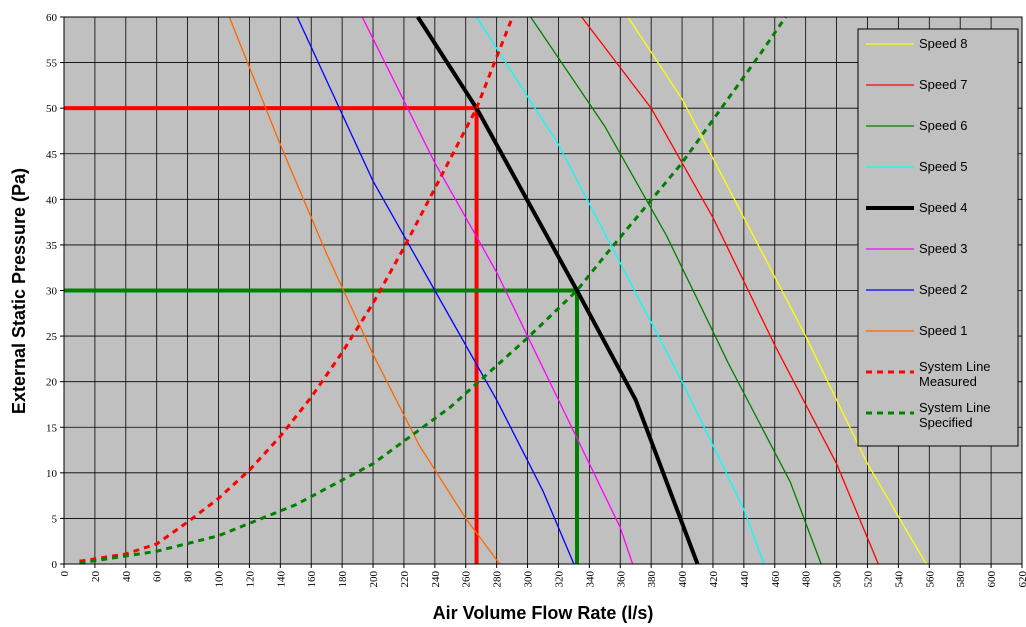 Image resolution: width=1026 pixels, height=627 pixels. What do you see at coordinates (992, 579) in the screenshot?
I see `x-tick-label: 600` at bounding box center [992, 579].